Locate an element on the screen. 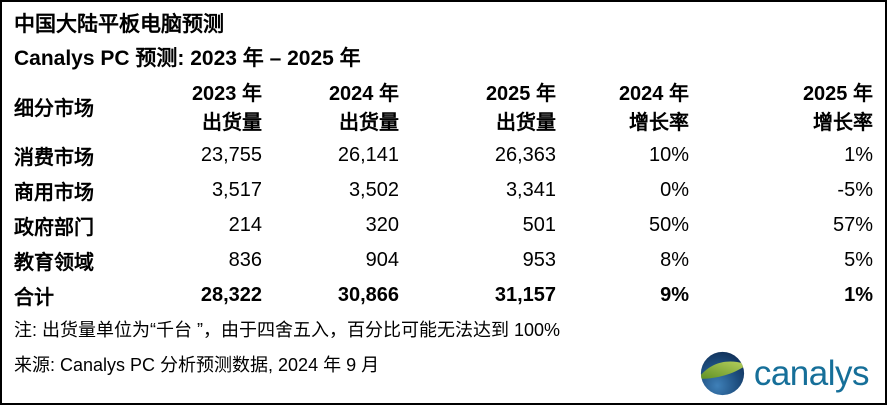  page-subtitle: Canalys PC 预测: 2023 年 – 2025 年 is located at coordinates (187, 58).